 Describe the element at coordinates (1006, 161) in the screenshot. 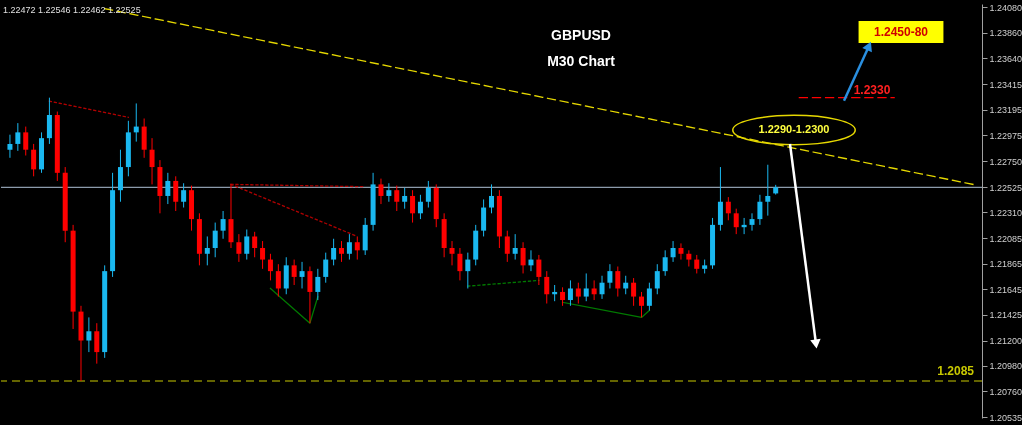

I see `y-tick-label: 1.22750` at that location.